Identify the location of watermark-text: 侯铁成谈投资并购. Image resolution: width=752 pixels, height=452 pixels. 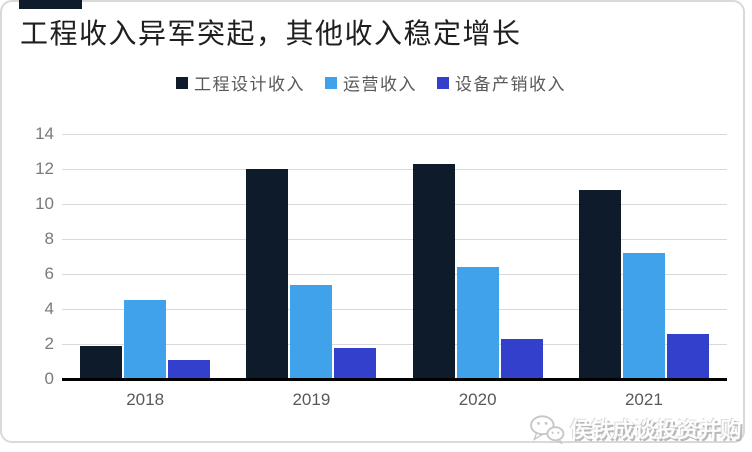
(656, 430).